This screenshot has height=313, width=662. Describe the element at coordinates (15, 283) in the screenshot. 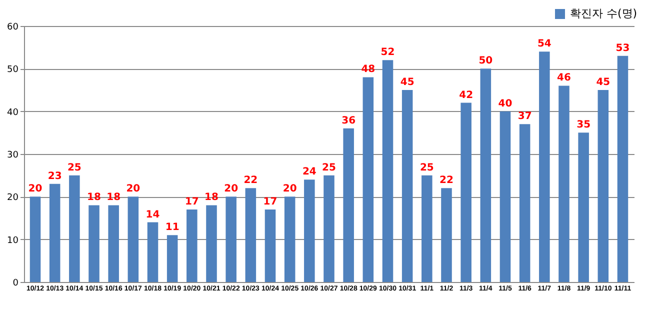

I see `y-tick-label: 0` at that location.